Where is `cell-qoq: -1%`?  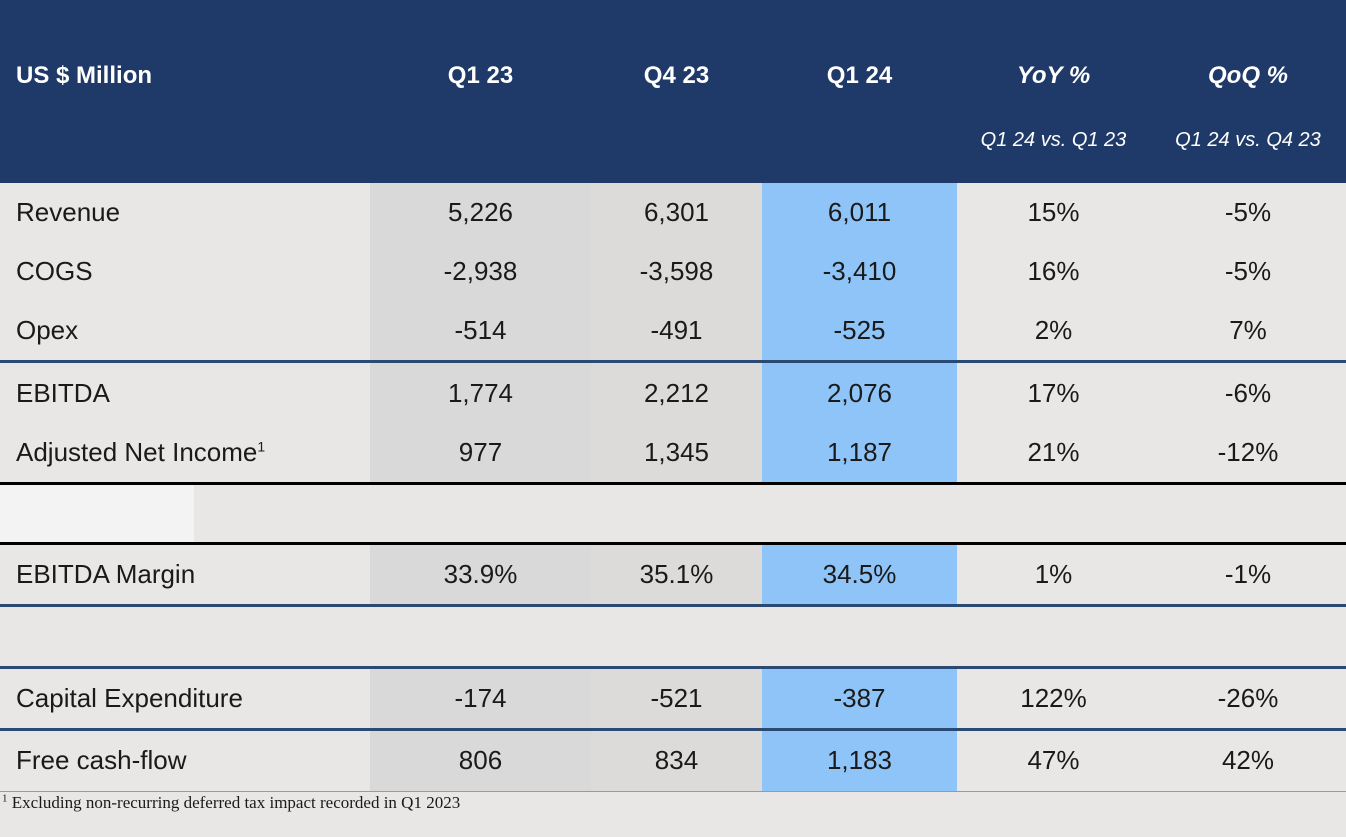
cell-qoq: -1% is located at coordinates (1248, 574).